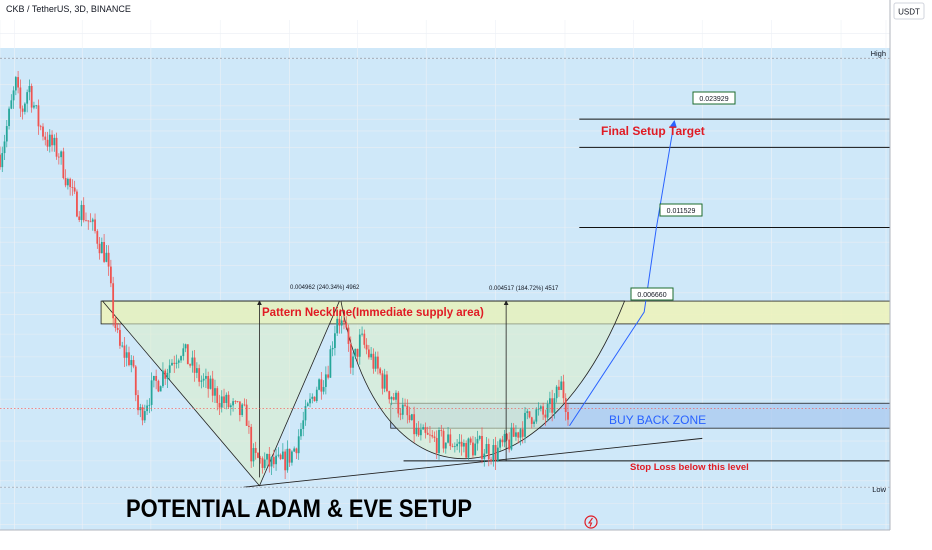 The width and height of the screenshot is (932, 550). What do you see at coordinates (911, 275) in the screenshot?
I see `price-axis-panel` at bounding box center [911, 275].